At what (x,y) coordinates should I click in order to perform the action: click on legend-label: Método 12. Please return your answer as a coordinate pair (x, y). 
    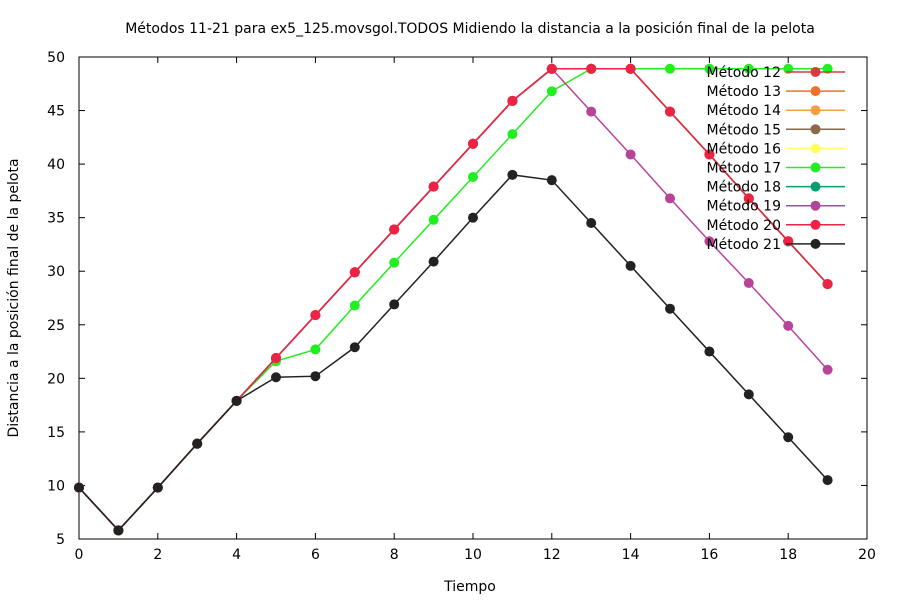
    Looking at the image, I should click on (744, 73).